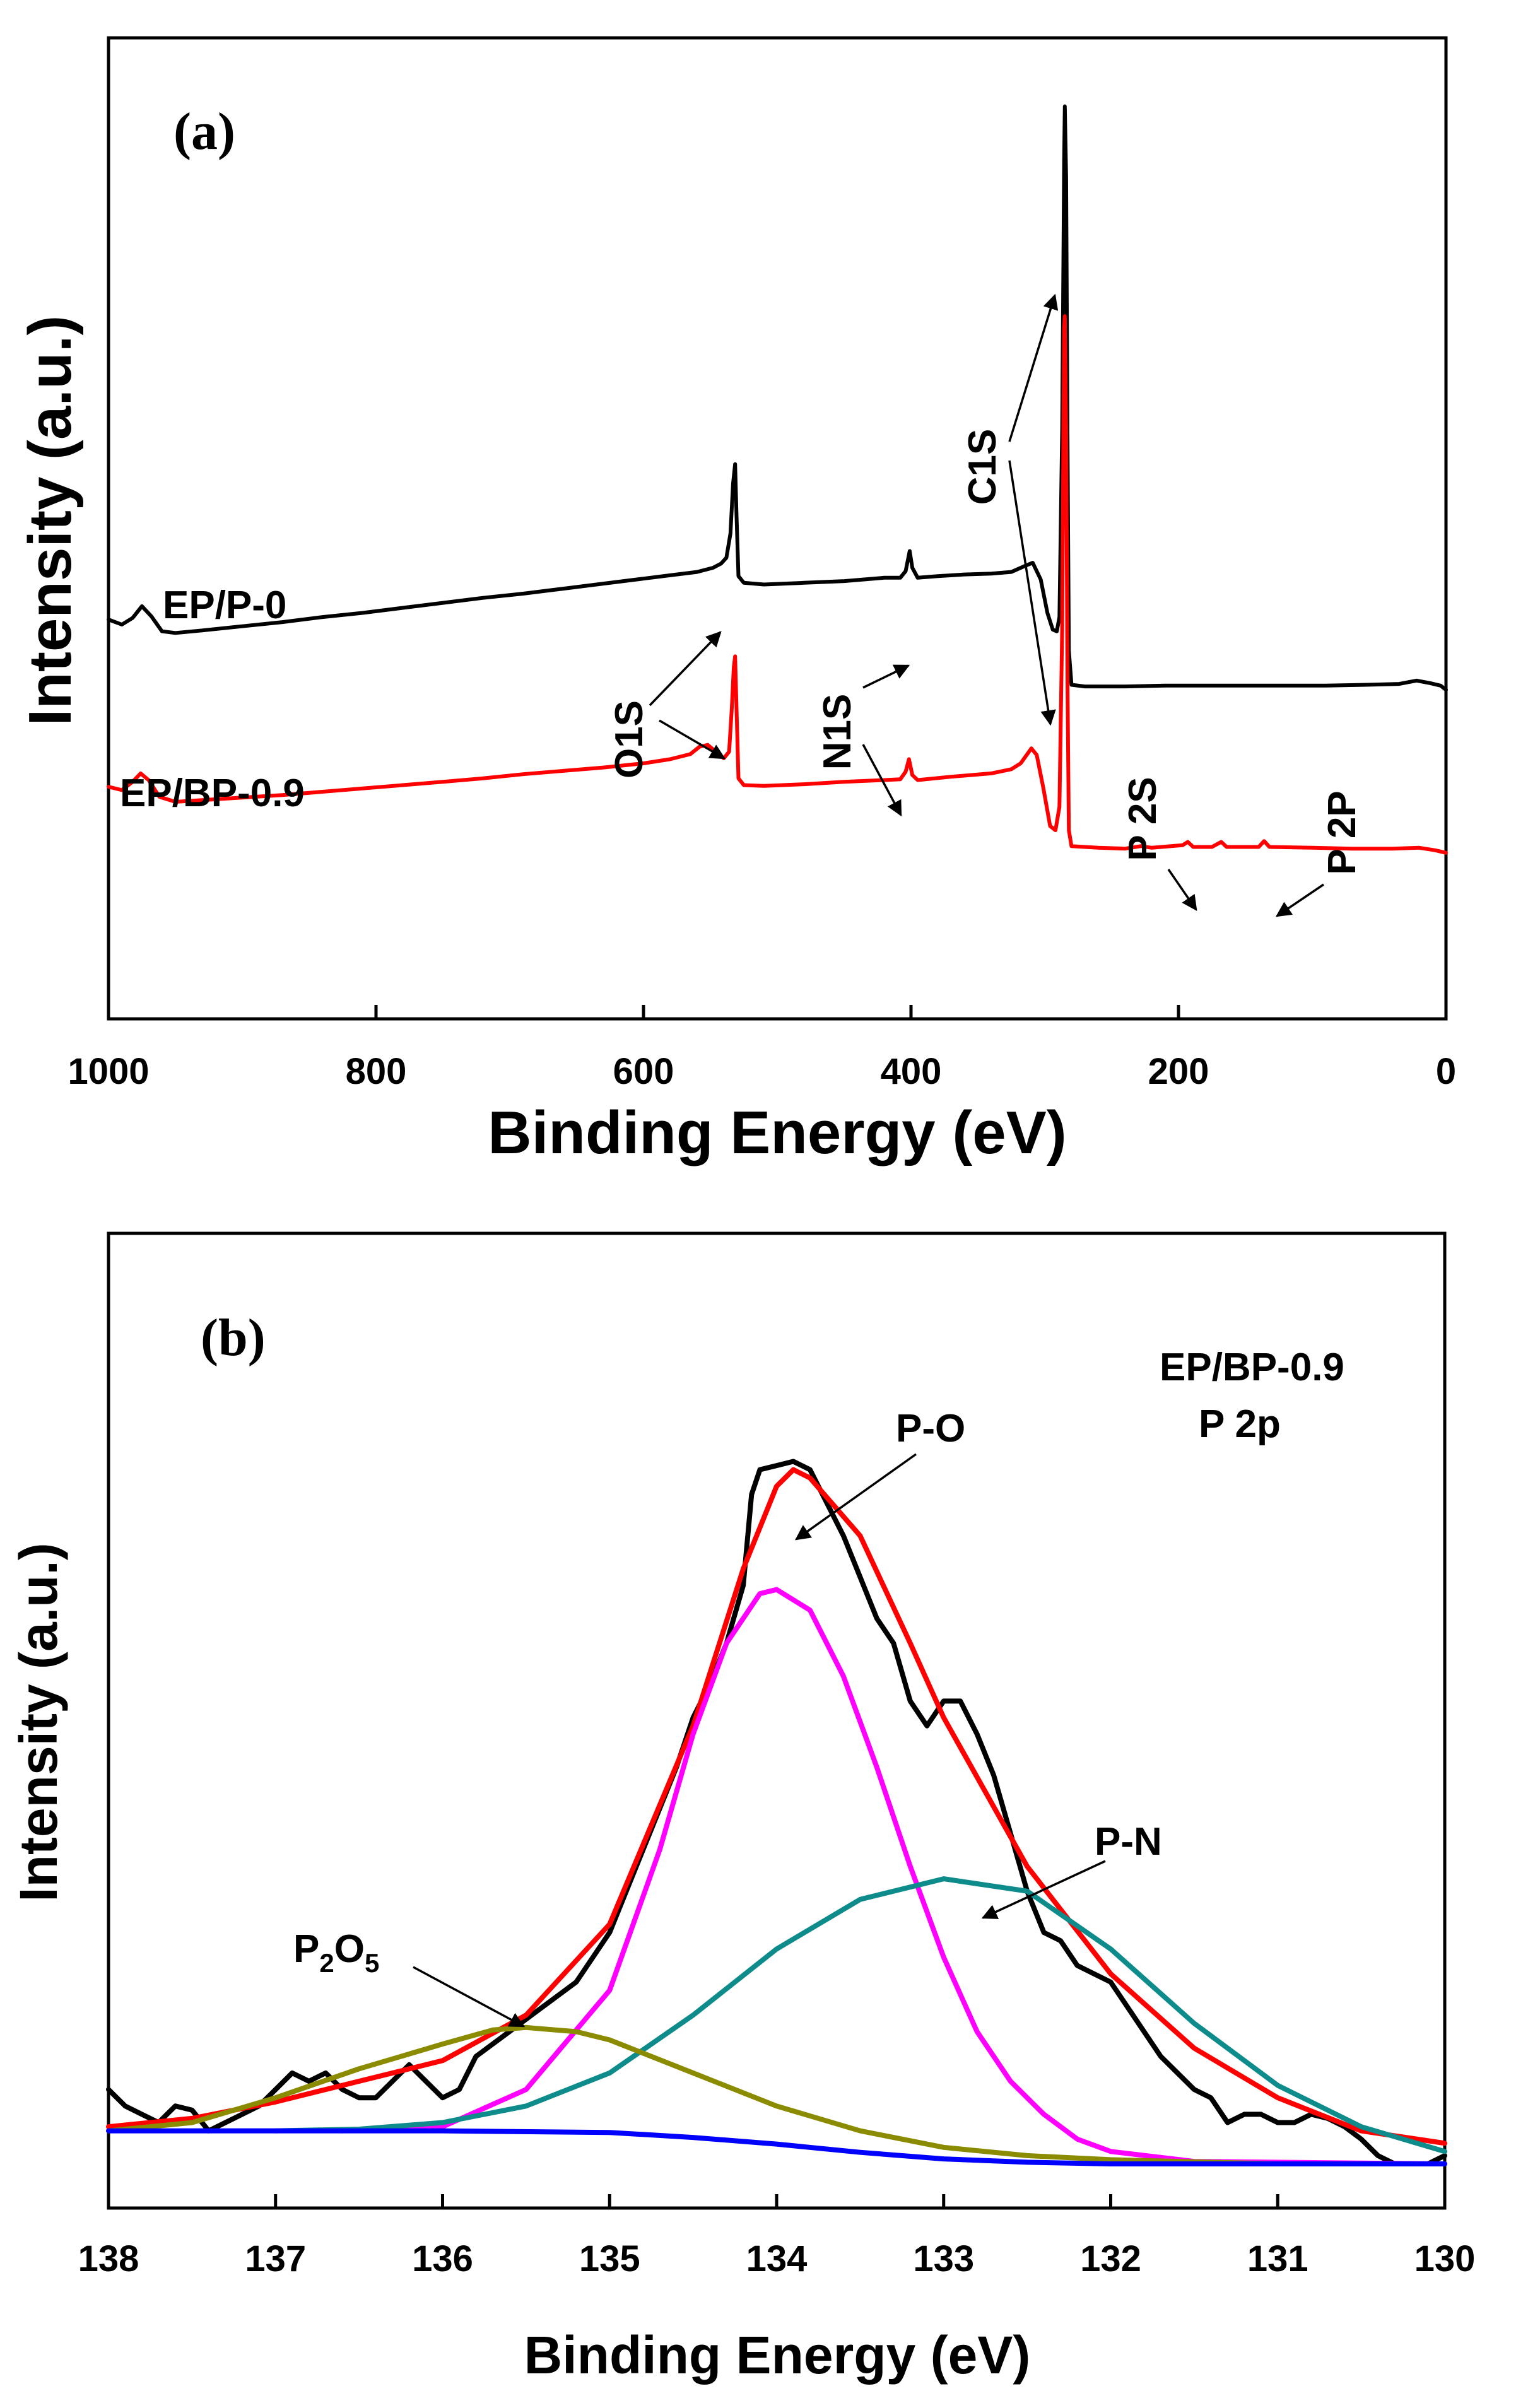 Image resolution: width=1540 pixels, height=2391 pixels. I want to click on panel-b-x-tick-labels: 138 137 136 135 134 133 132 131 130, so click(777, 2258).